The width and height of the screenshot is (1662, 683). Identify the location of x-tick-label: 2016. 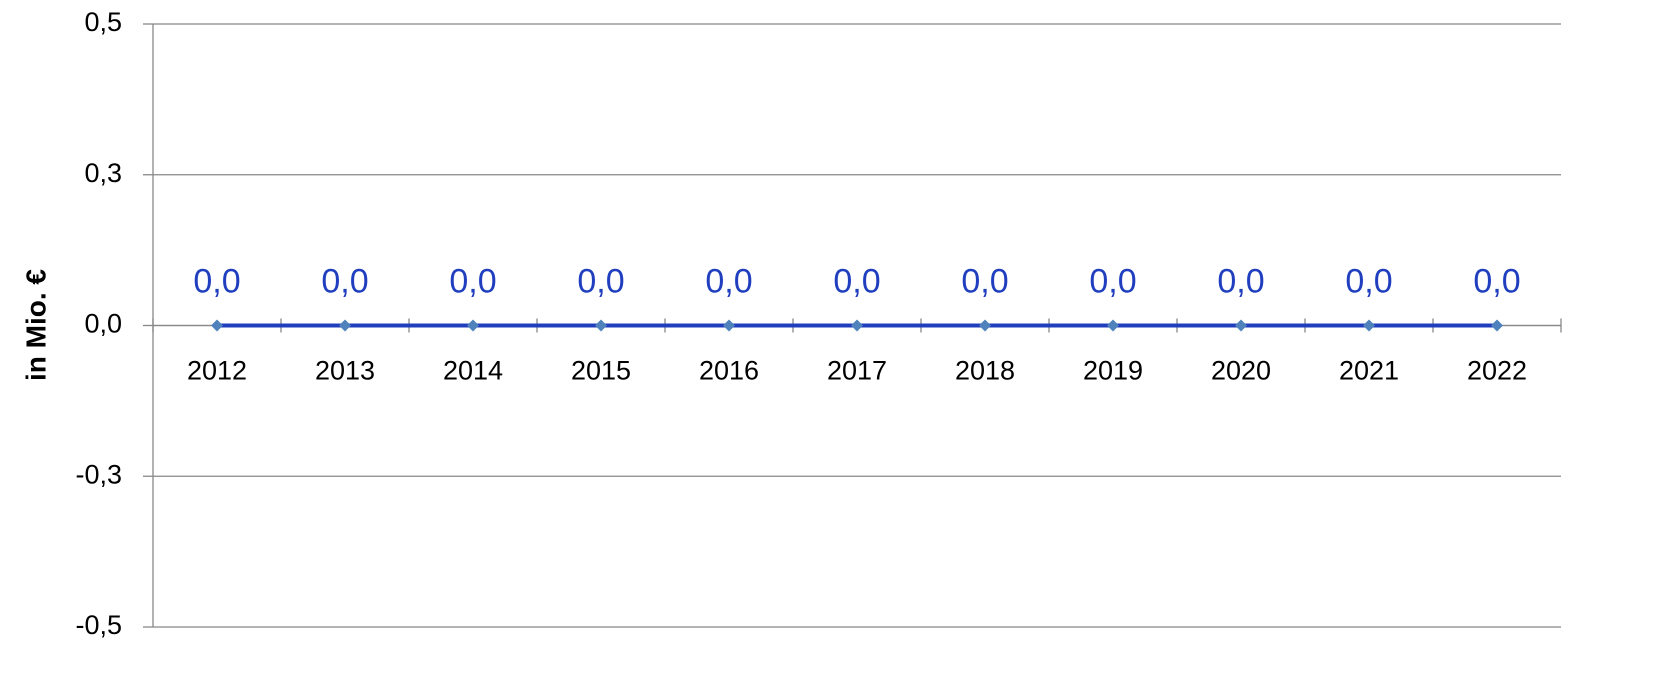
(729, 371).